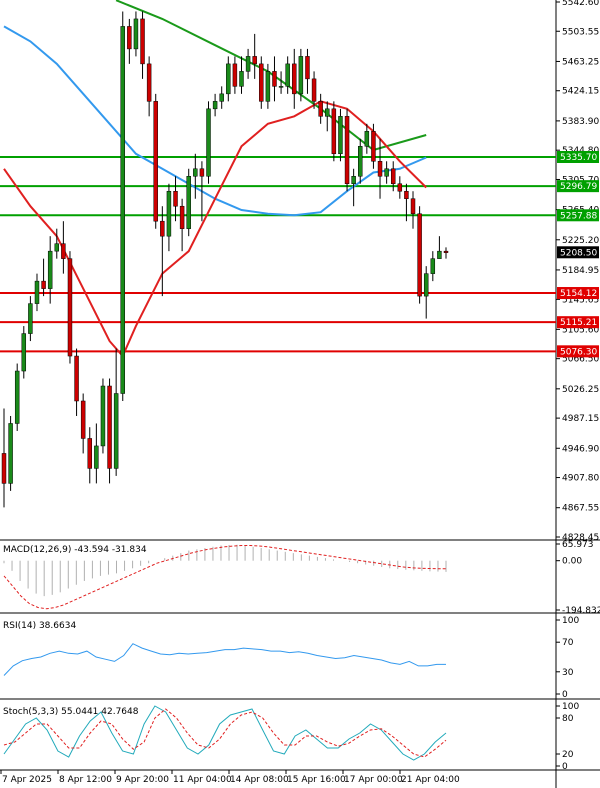 This screenshot has height=788, width=600. I want to click on price-tick-label: 5026.25, so click(580, 390).